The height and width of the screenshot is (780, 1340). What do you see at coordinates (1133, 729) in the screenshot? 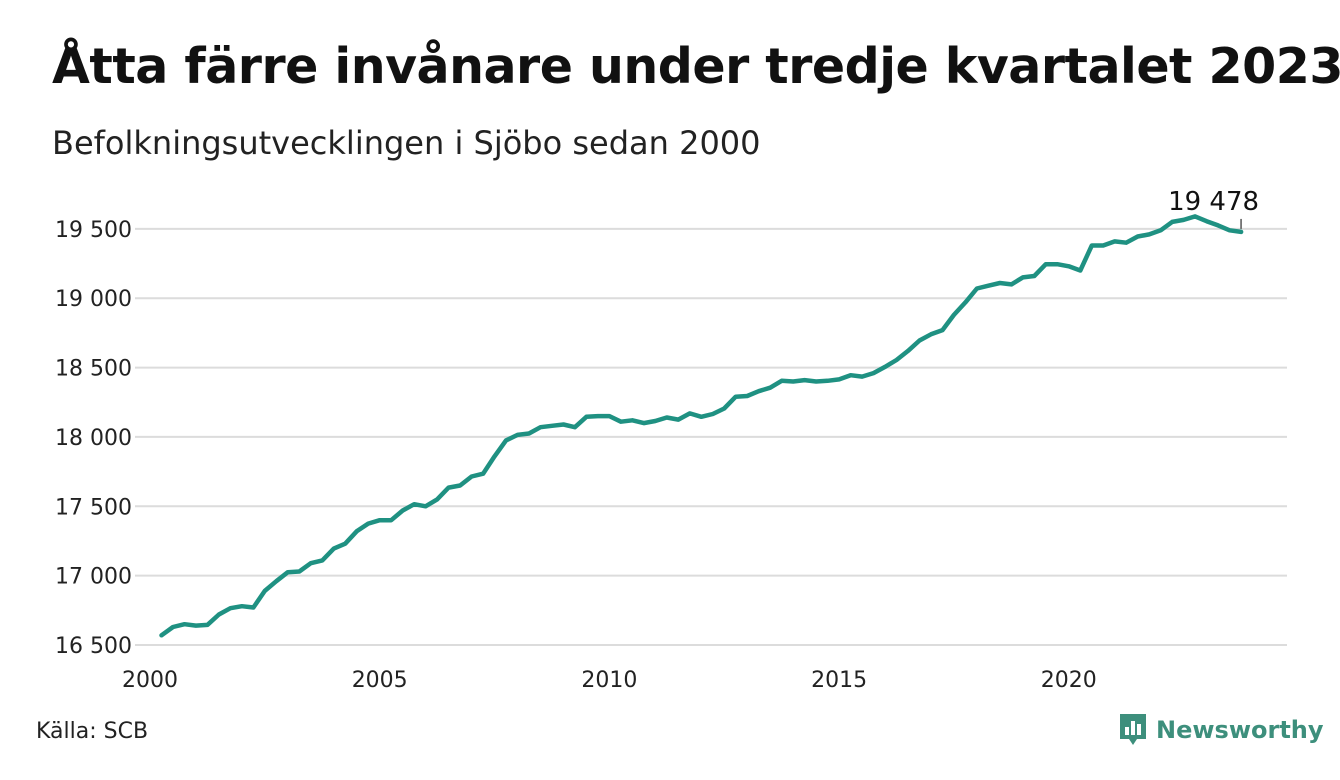
I see `newsworthy-logo-icon` at bounding box center [1133, 729].